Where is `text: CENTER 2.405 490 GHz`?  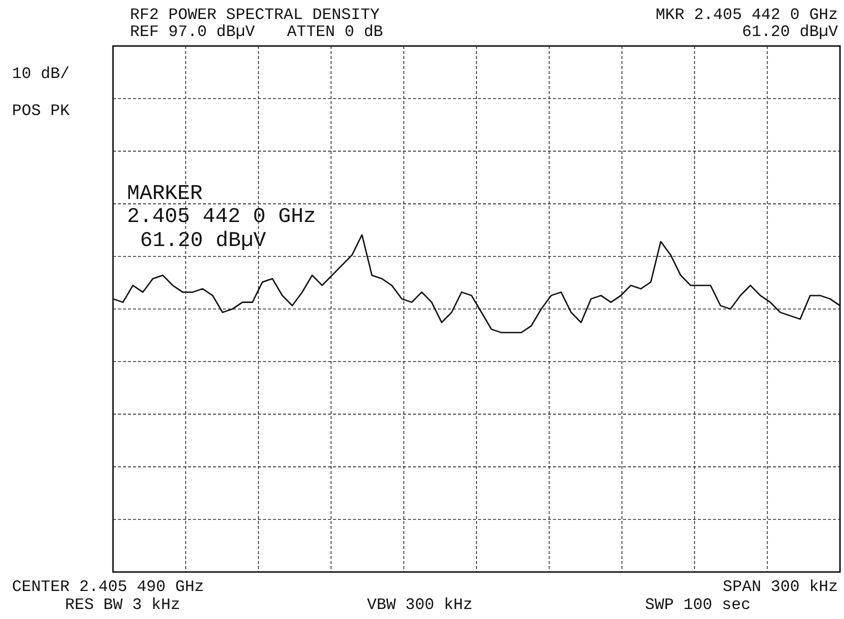
text: CENTER 2.405 490 GHz is located at coordinates (108, 587).